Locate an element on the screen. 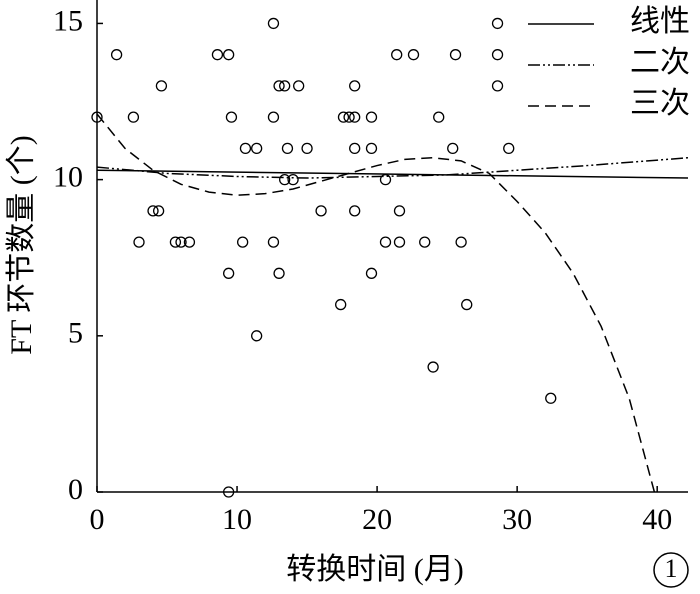 Image resolution: width=700 pixels, height=594 pixels. x-tick-label: 40 is located at coordinates (657, 519).